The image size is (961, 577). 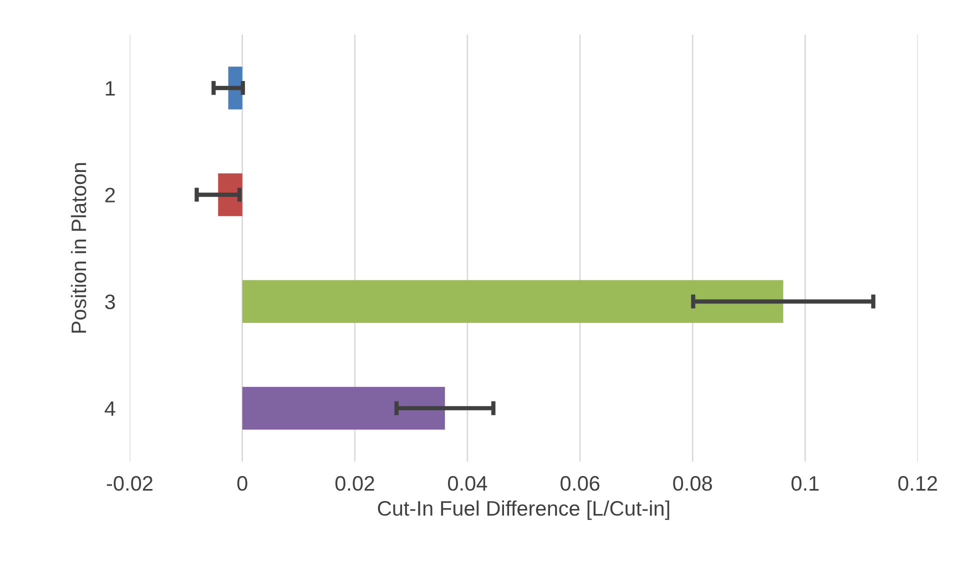 What do you see at coordinates (110, 88) in the screenshot?
I see `y-tick-label: 1` at bounding box center [110, 88].